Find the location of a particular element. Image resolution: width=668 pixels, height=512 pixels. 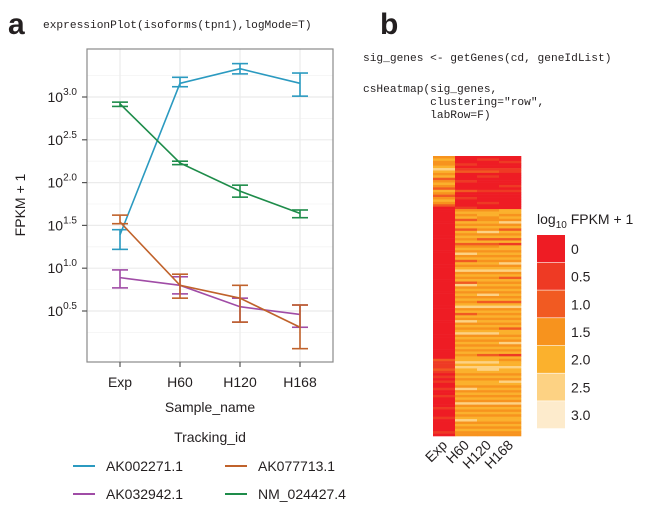

panel-b-code-line-4: labRow=F) is located at coordinates (427, 116).